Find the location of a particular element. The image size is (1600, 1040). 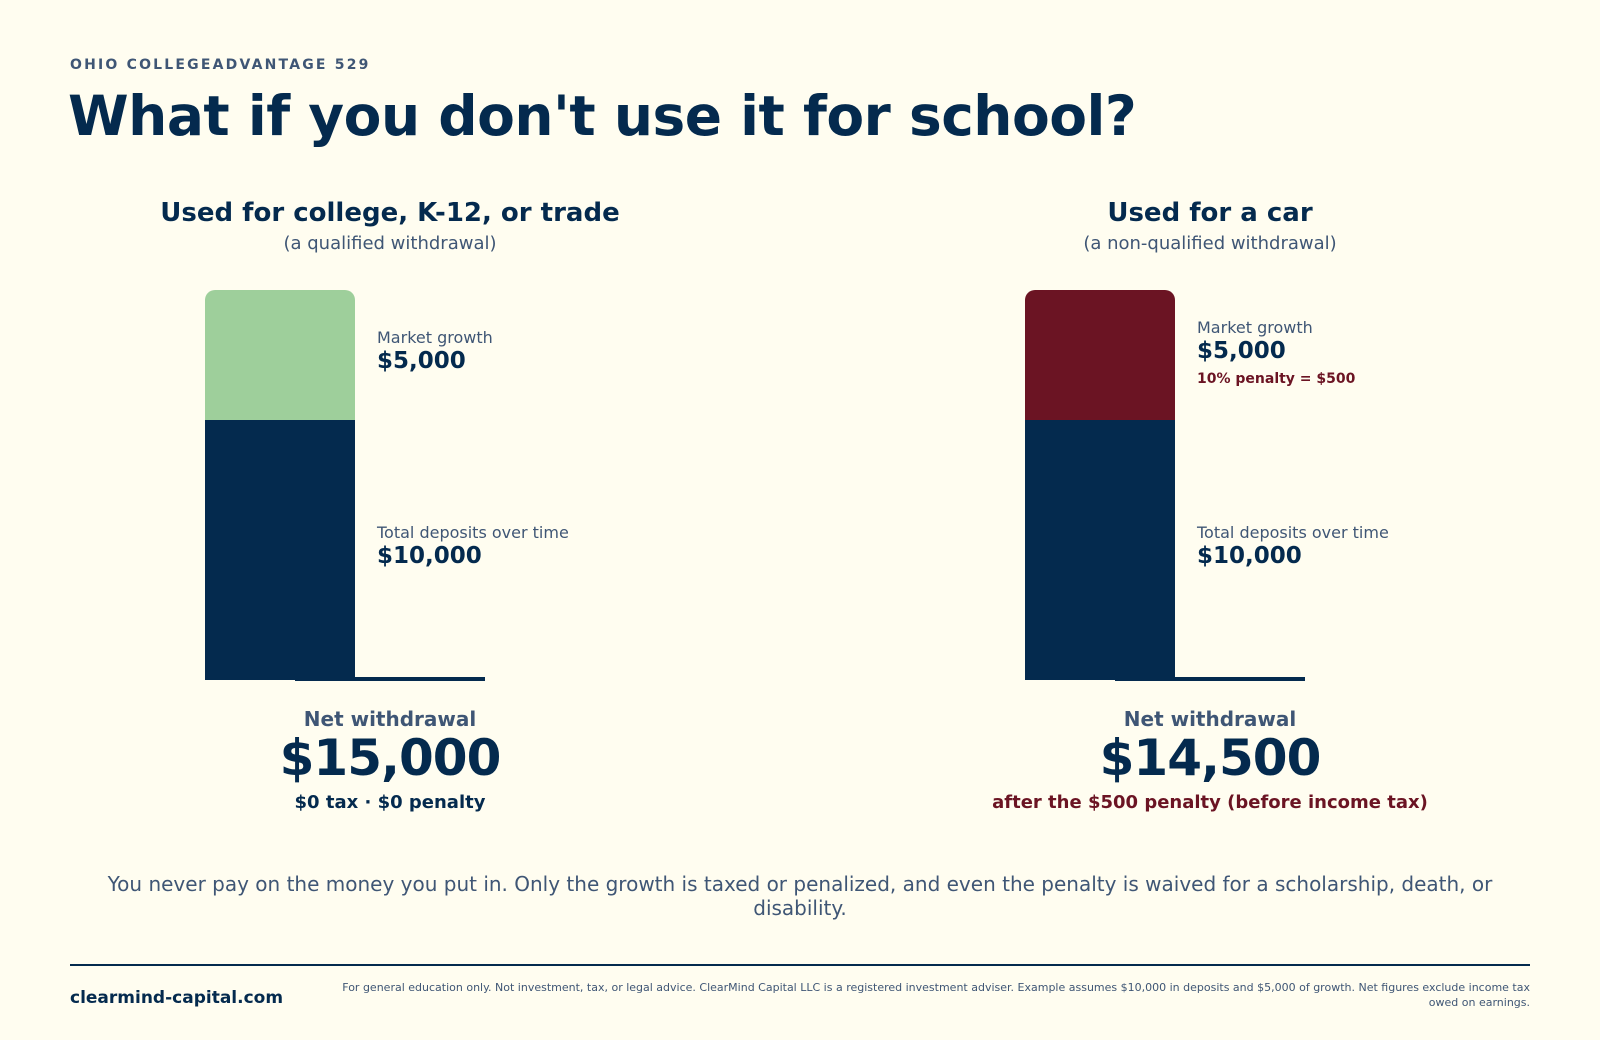

net-withdrawal-note: $0 tax · $0 penalty is located at coordinates (390, 802).